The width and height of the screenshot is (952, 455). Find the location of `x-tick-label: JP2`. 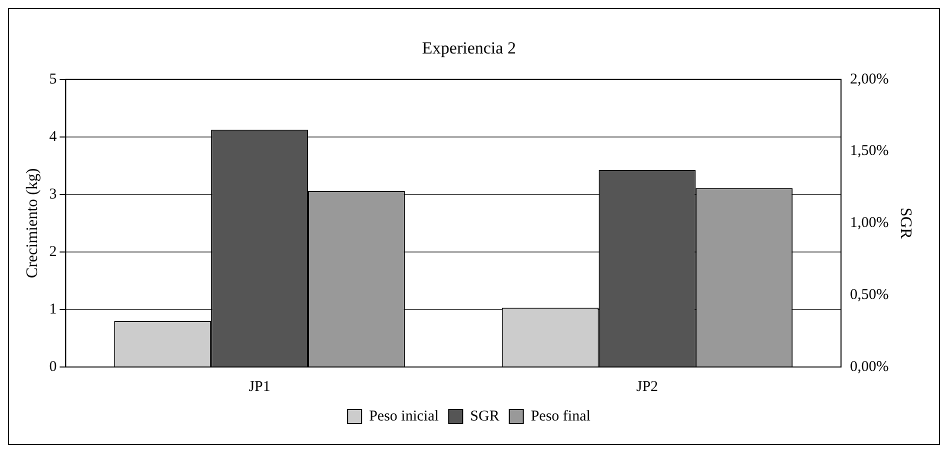

x-tick-label: JP2 is located at coordinates (647, 386).